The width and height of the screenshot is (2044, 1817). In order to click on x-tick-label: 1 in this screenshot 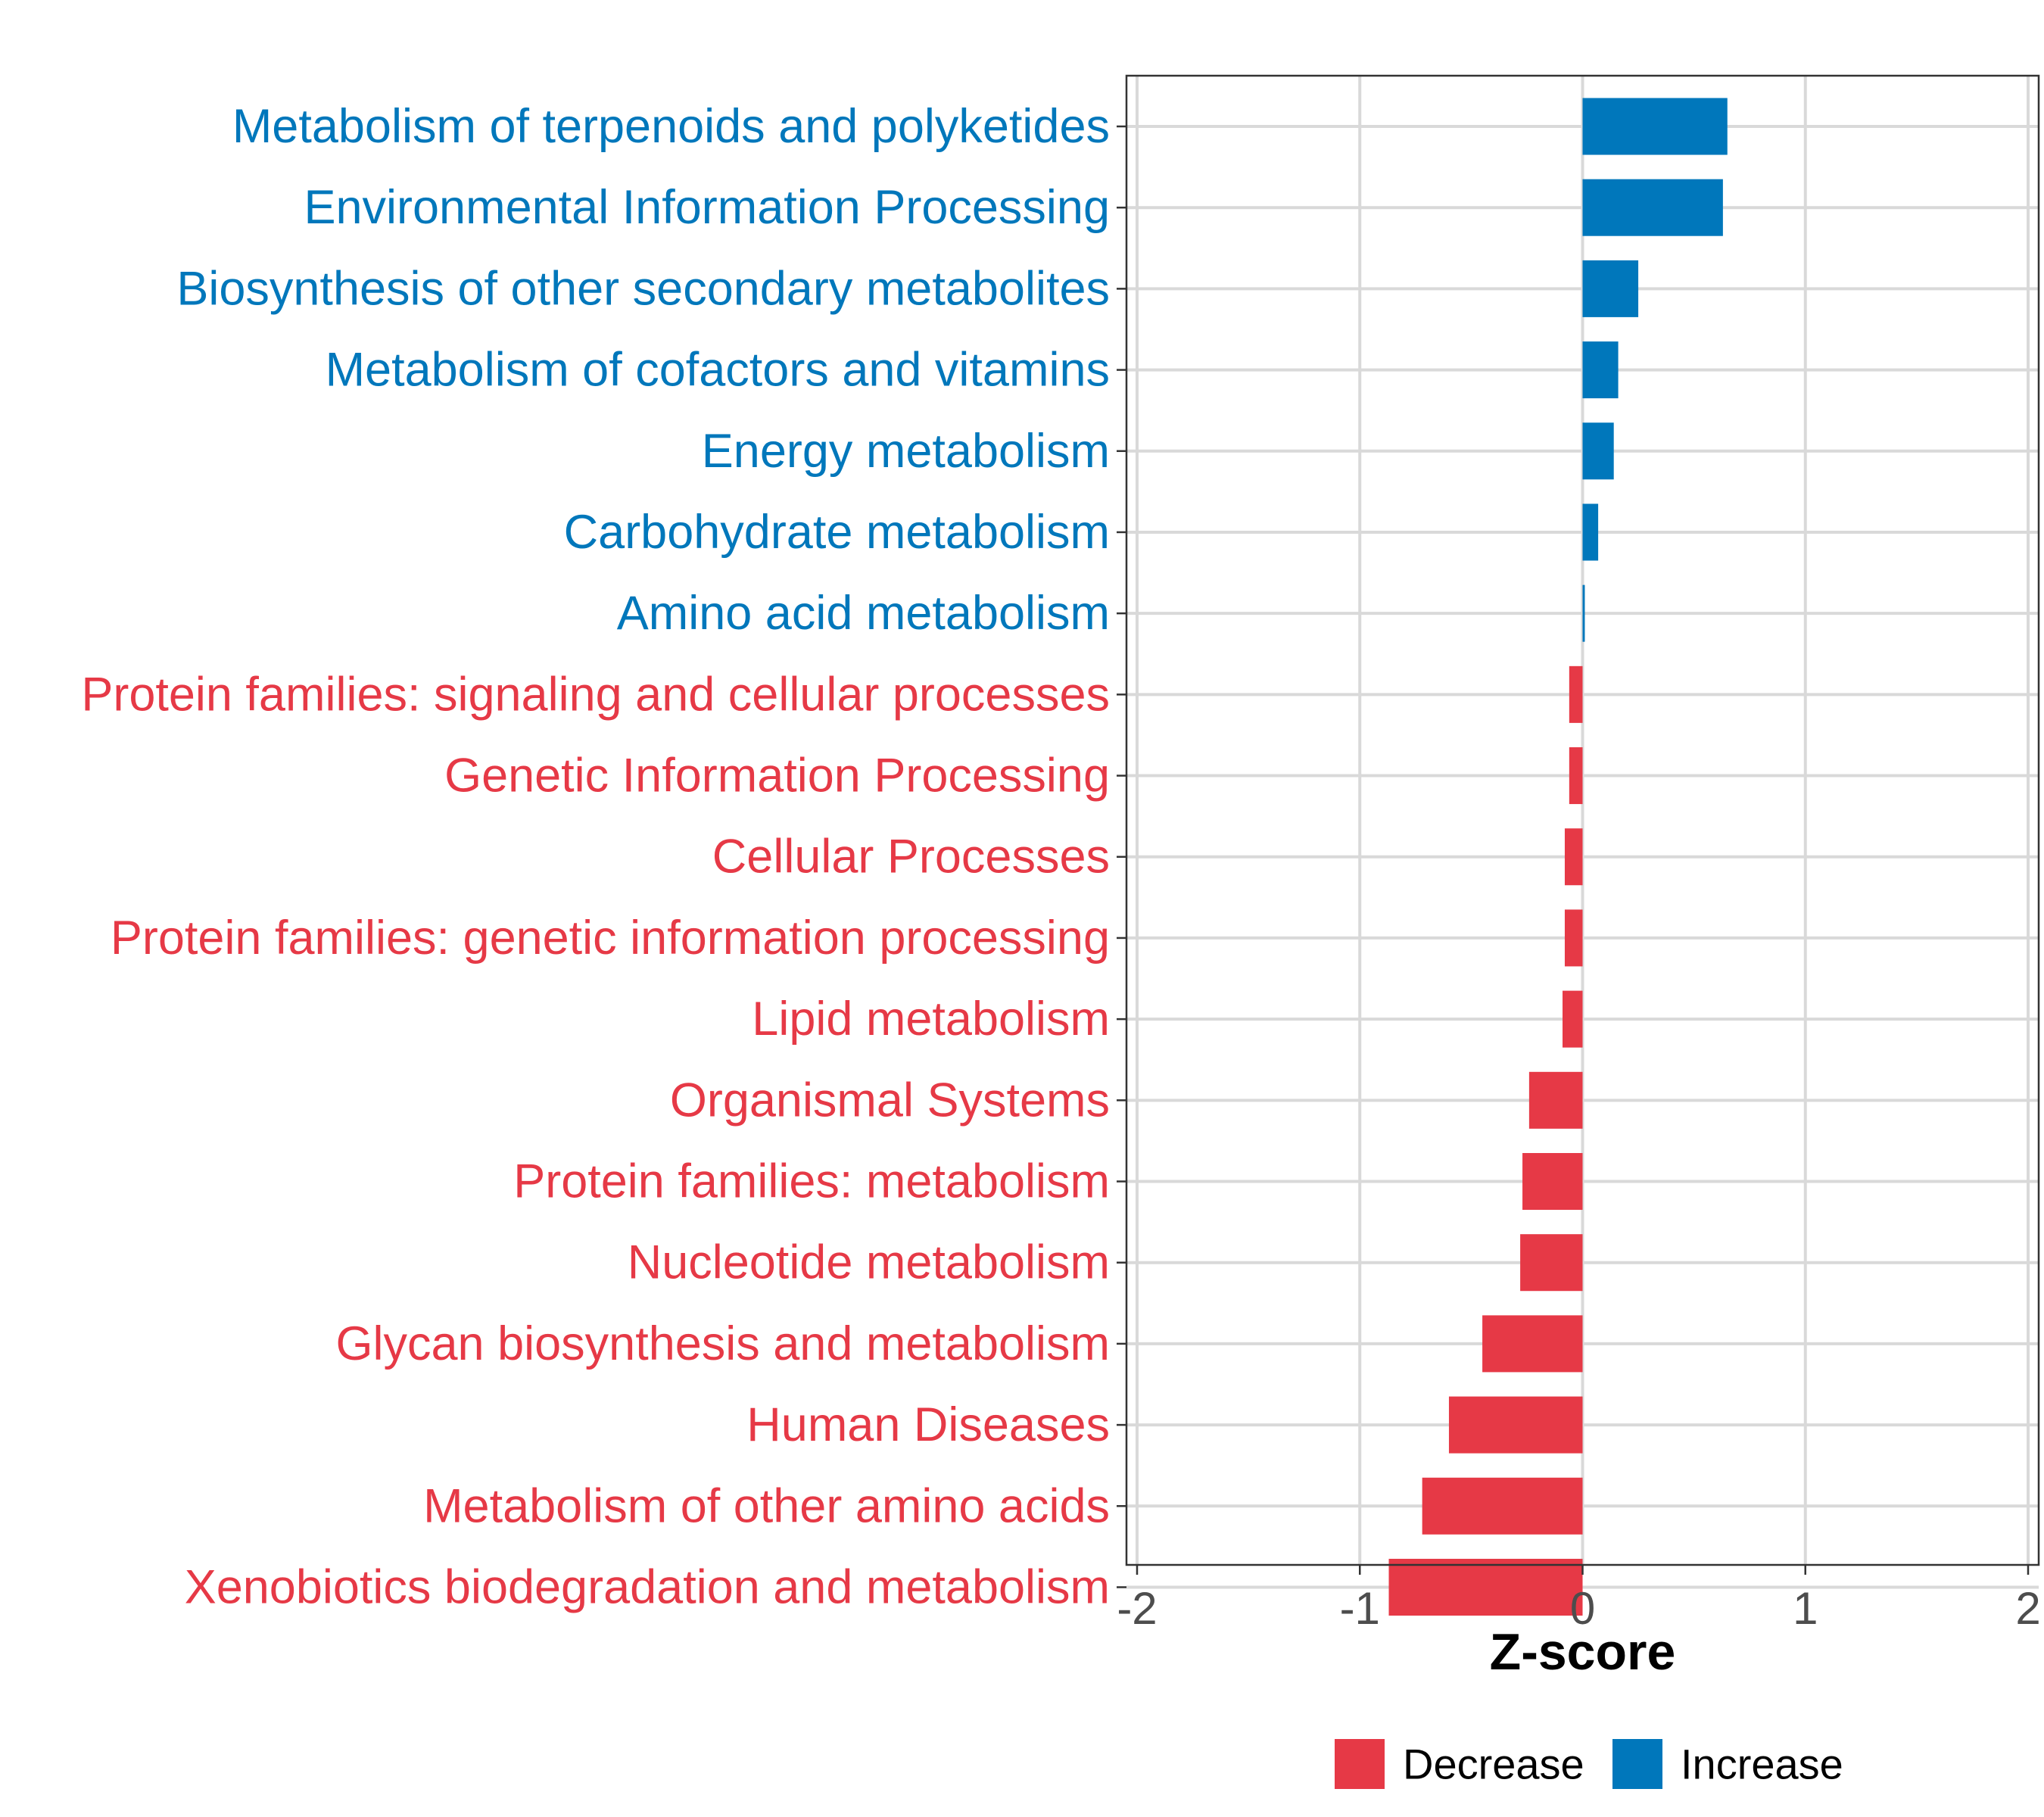, I will do `click(1806, 1608)`.